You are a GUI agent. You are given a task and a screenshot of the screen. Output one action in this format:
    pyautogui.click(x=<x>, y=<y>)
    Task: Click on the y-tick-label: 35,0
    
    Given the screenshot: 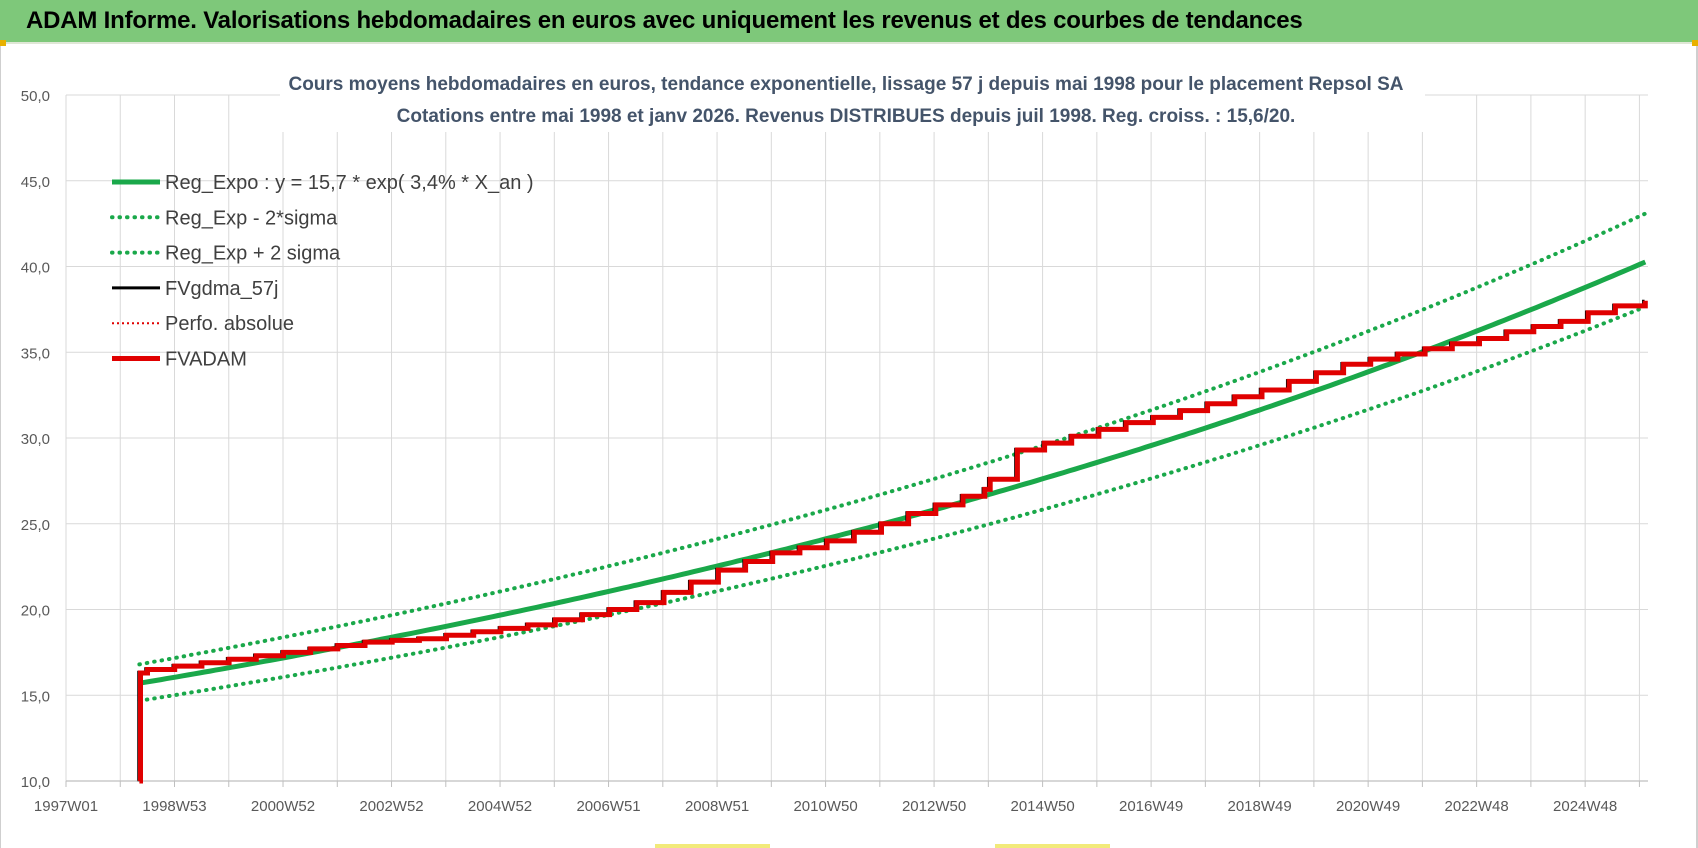 What is the action you would take?
    pyautogui.click(x=35, y=353)
    